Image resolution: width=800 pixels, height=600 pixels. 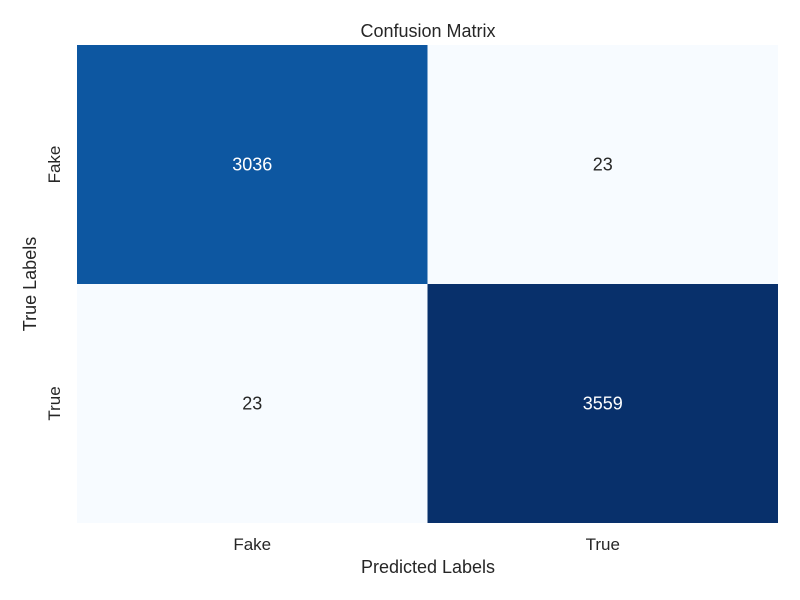 I want to click on x-tick-label-fake: Fake, so click(x=252, y=544).